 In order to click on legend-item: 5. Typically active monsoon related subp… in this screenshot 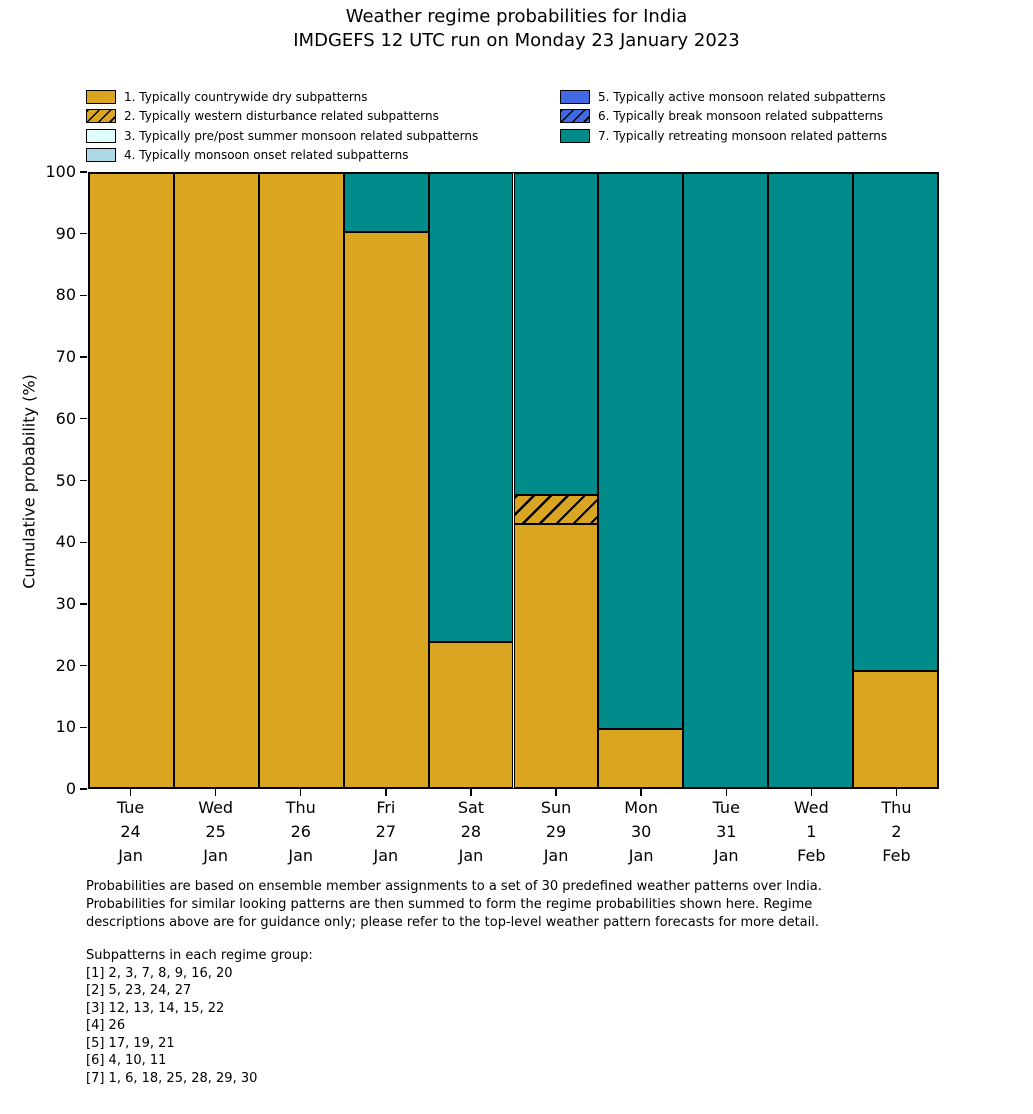, I will do `click(723, 97)`.